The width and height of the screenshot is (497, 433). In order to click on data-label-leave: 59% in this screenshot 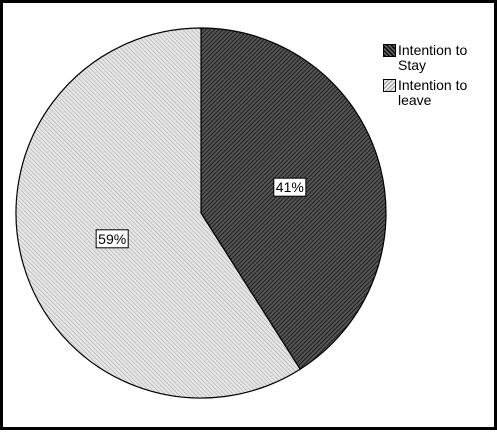, I will do `click(112, 239)`.